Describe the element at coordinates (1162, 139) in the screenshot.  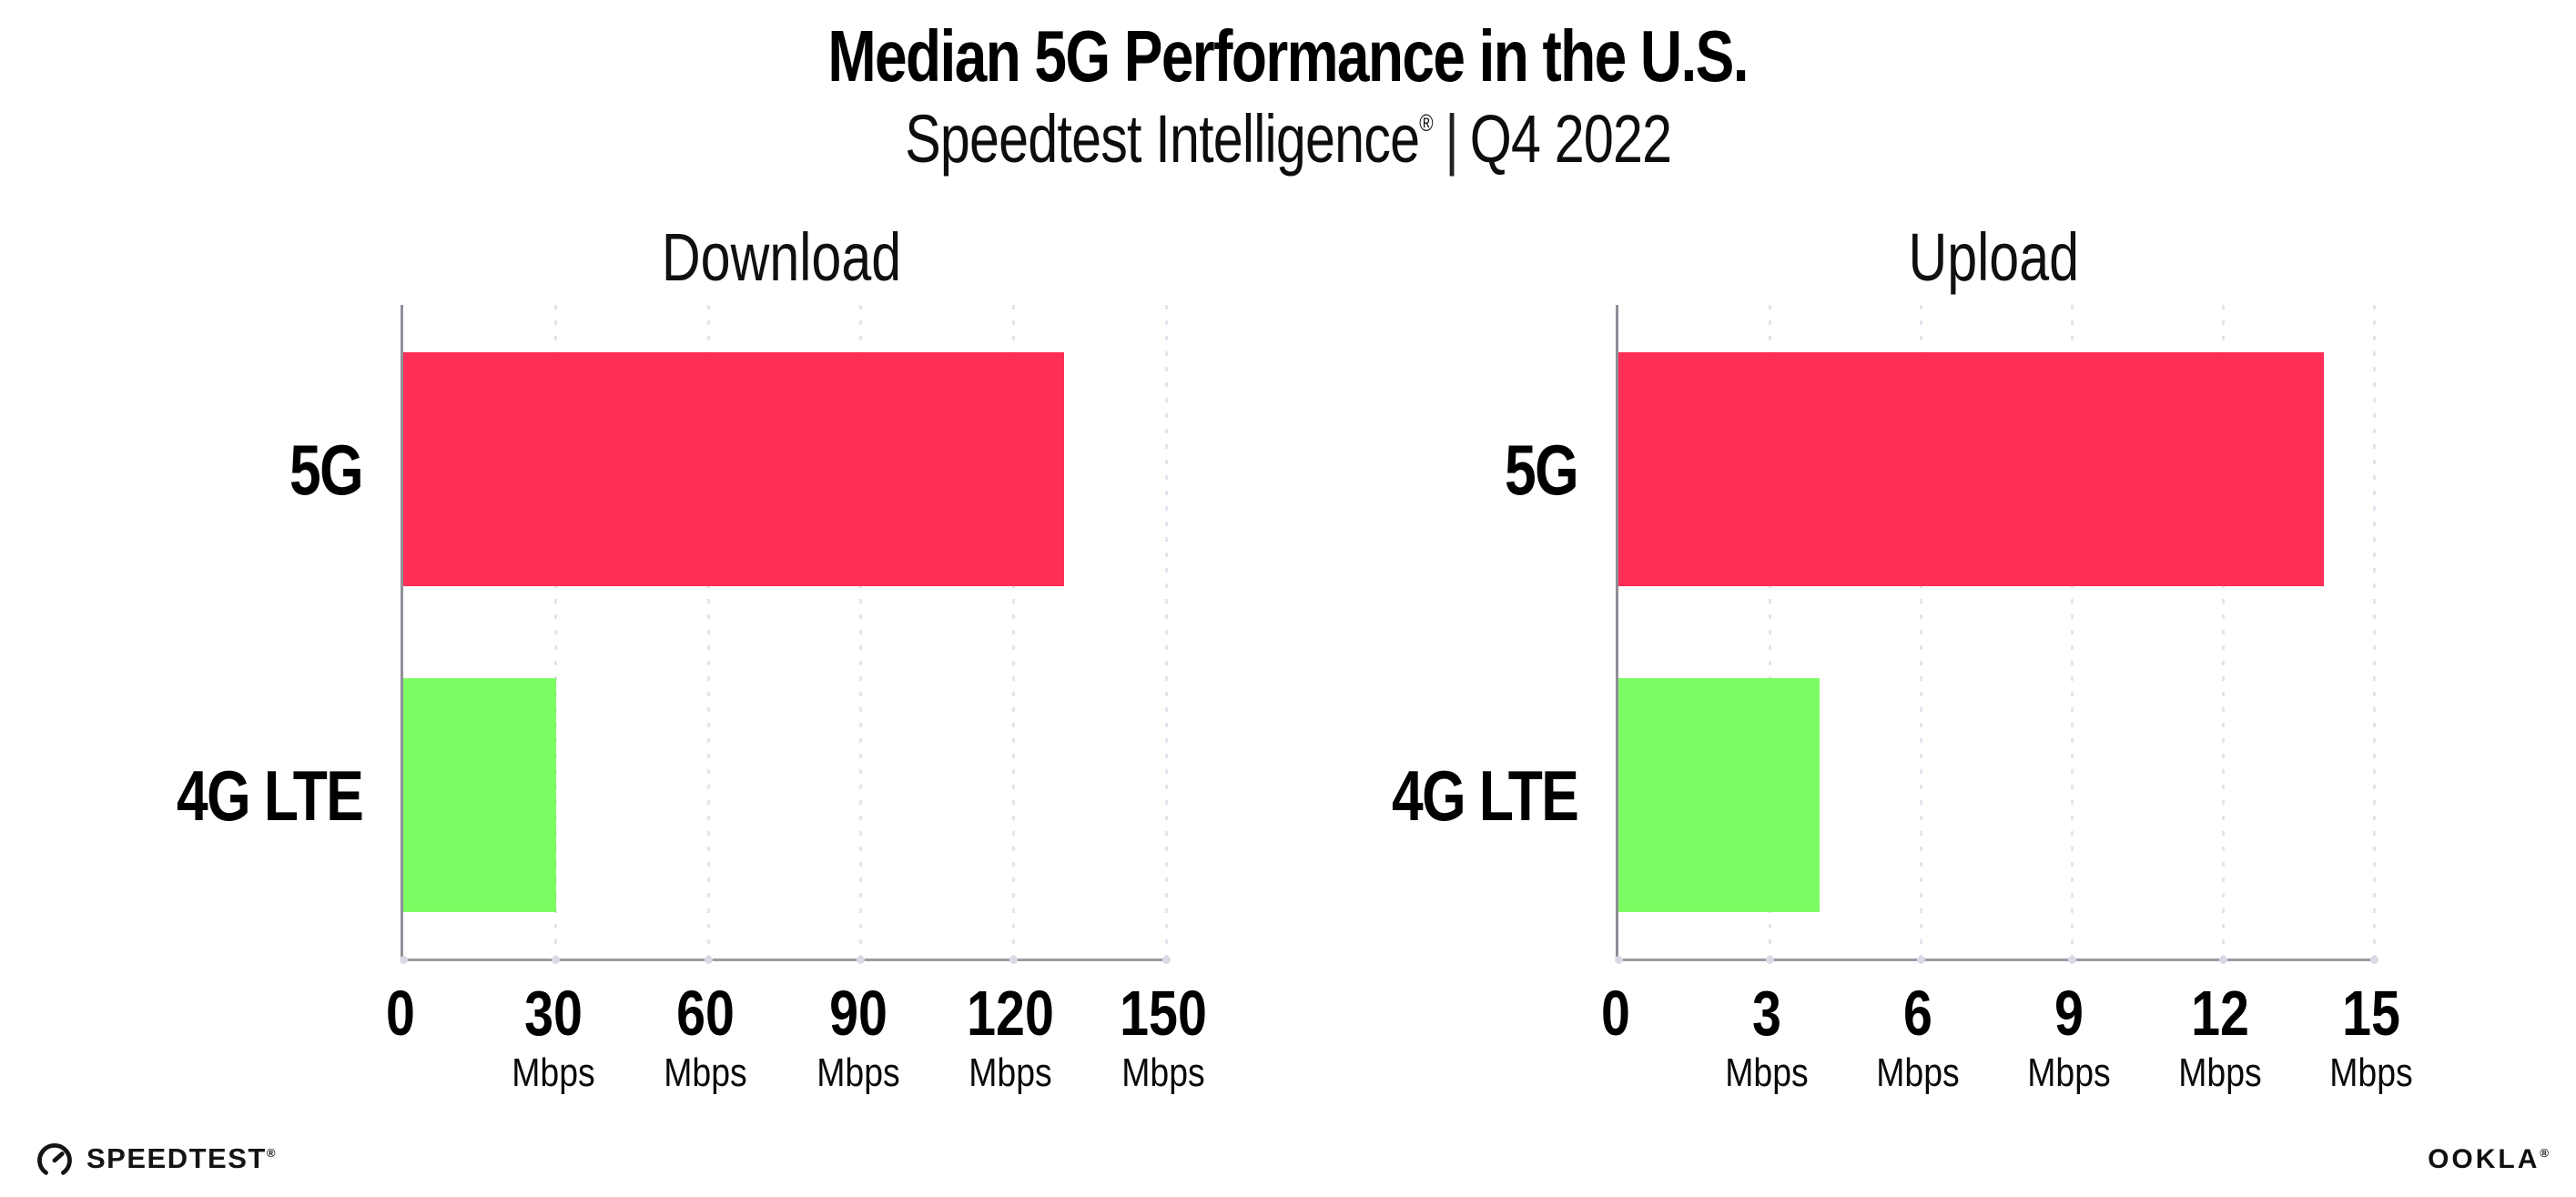
I see `subtitle-product: Speedtest Intelligence` at that location.